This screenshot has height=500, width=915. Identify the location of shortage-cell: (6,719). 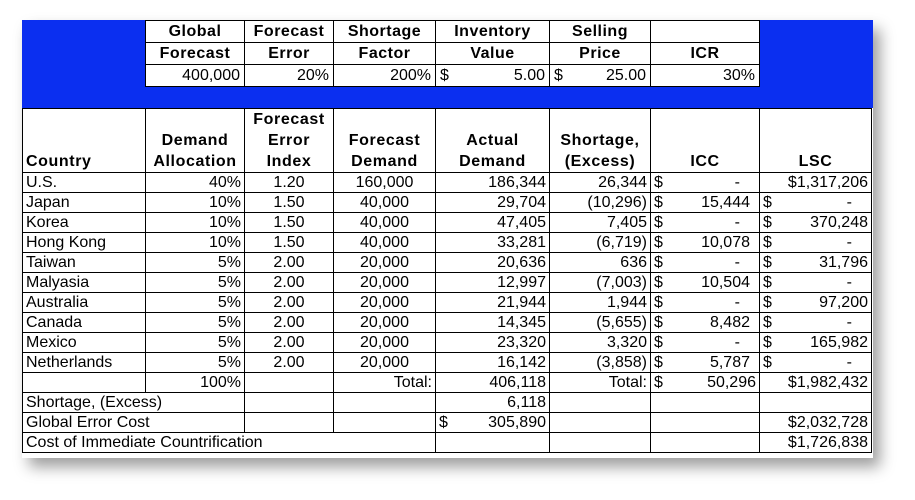
(600, 242).